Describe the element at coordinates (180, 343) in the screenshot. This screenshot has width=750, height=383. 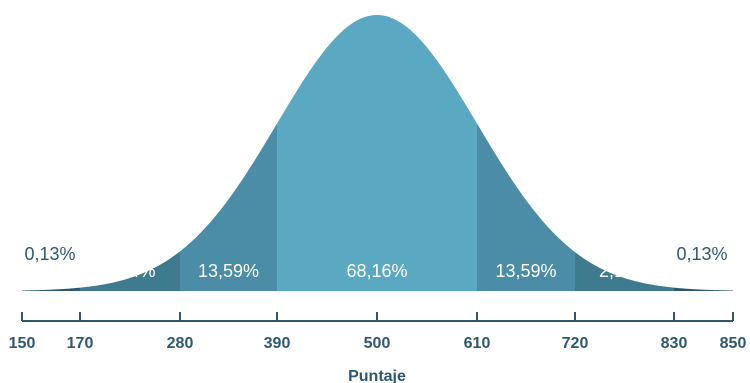
I see `x-tick-label-2: 280` at that location.